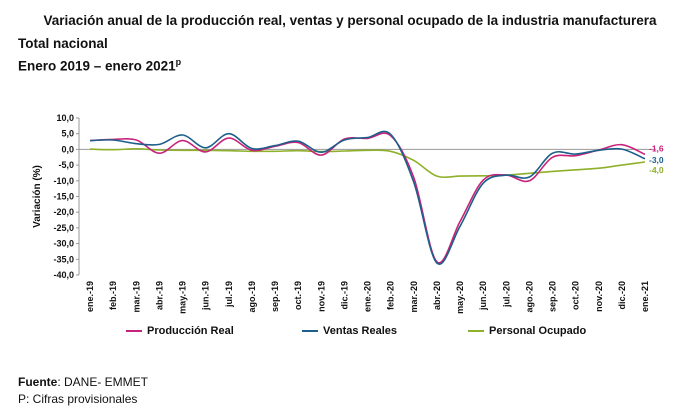 This screenshot has width=700, height=420. I want to click on x-tick-label: abr.-20, so click(437, 295).